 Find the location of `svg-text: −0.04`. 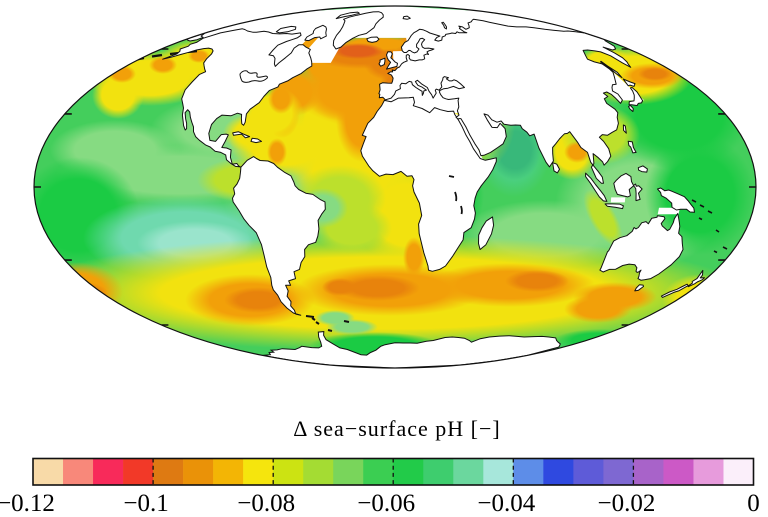

svg-text: −0.04 is located at coordinates (506, 503).